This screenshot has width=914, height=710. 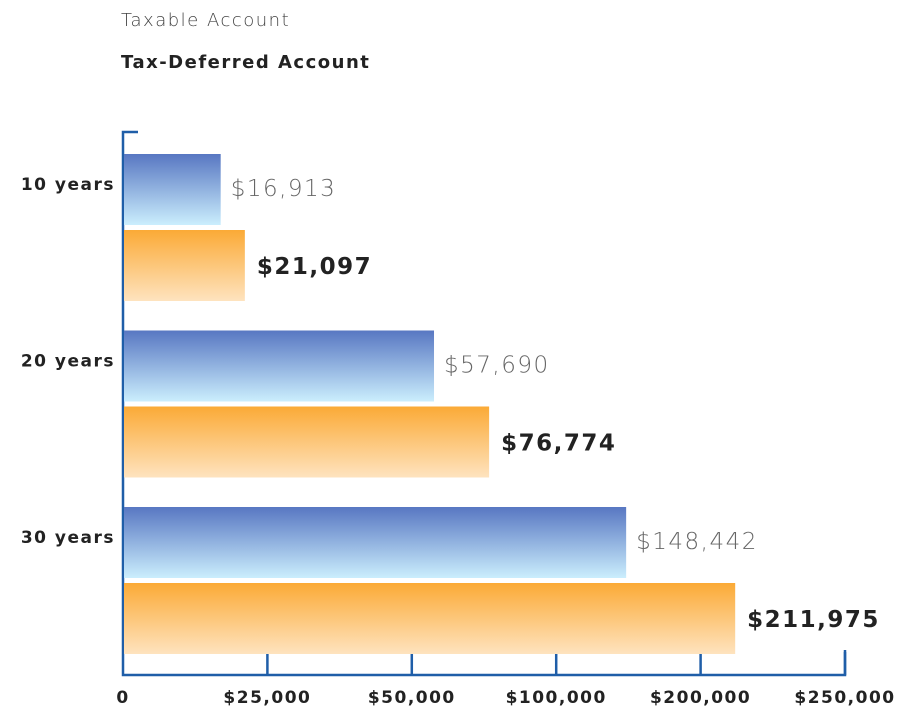 I want to click on value-label: $21,097, so click(x=314, y=267).